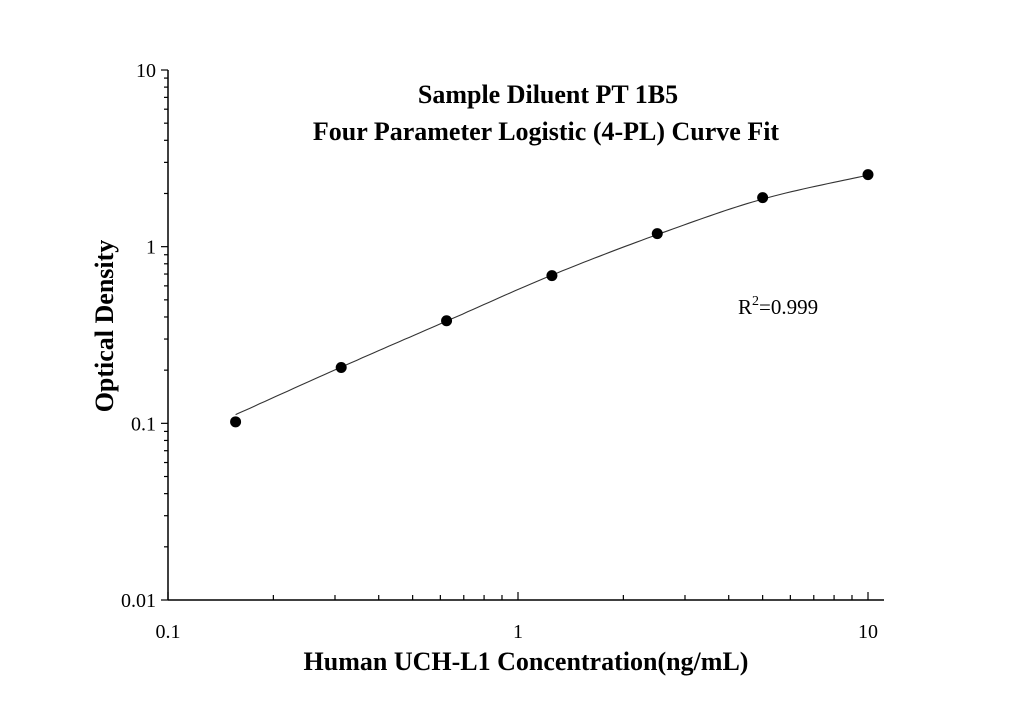 Image resolution: width=1024 pixels, height=719 pixels. What do you see at coordinates (143, 424) in the screenshot?
I see `y-tick-label: 0.1` at bounding box center [143, 424].